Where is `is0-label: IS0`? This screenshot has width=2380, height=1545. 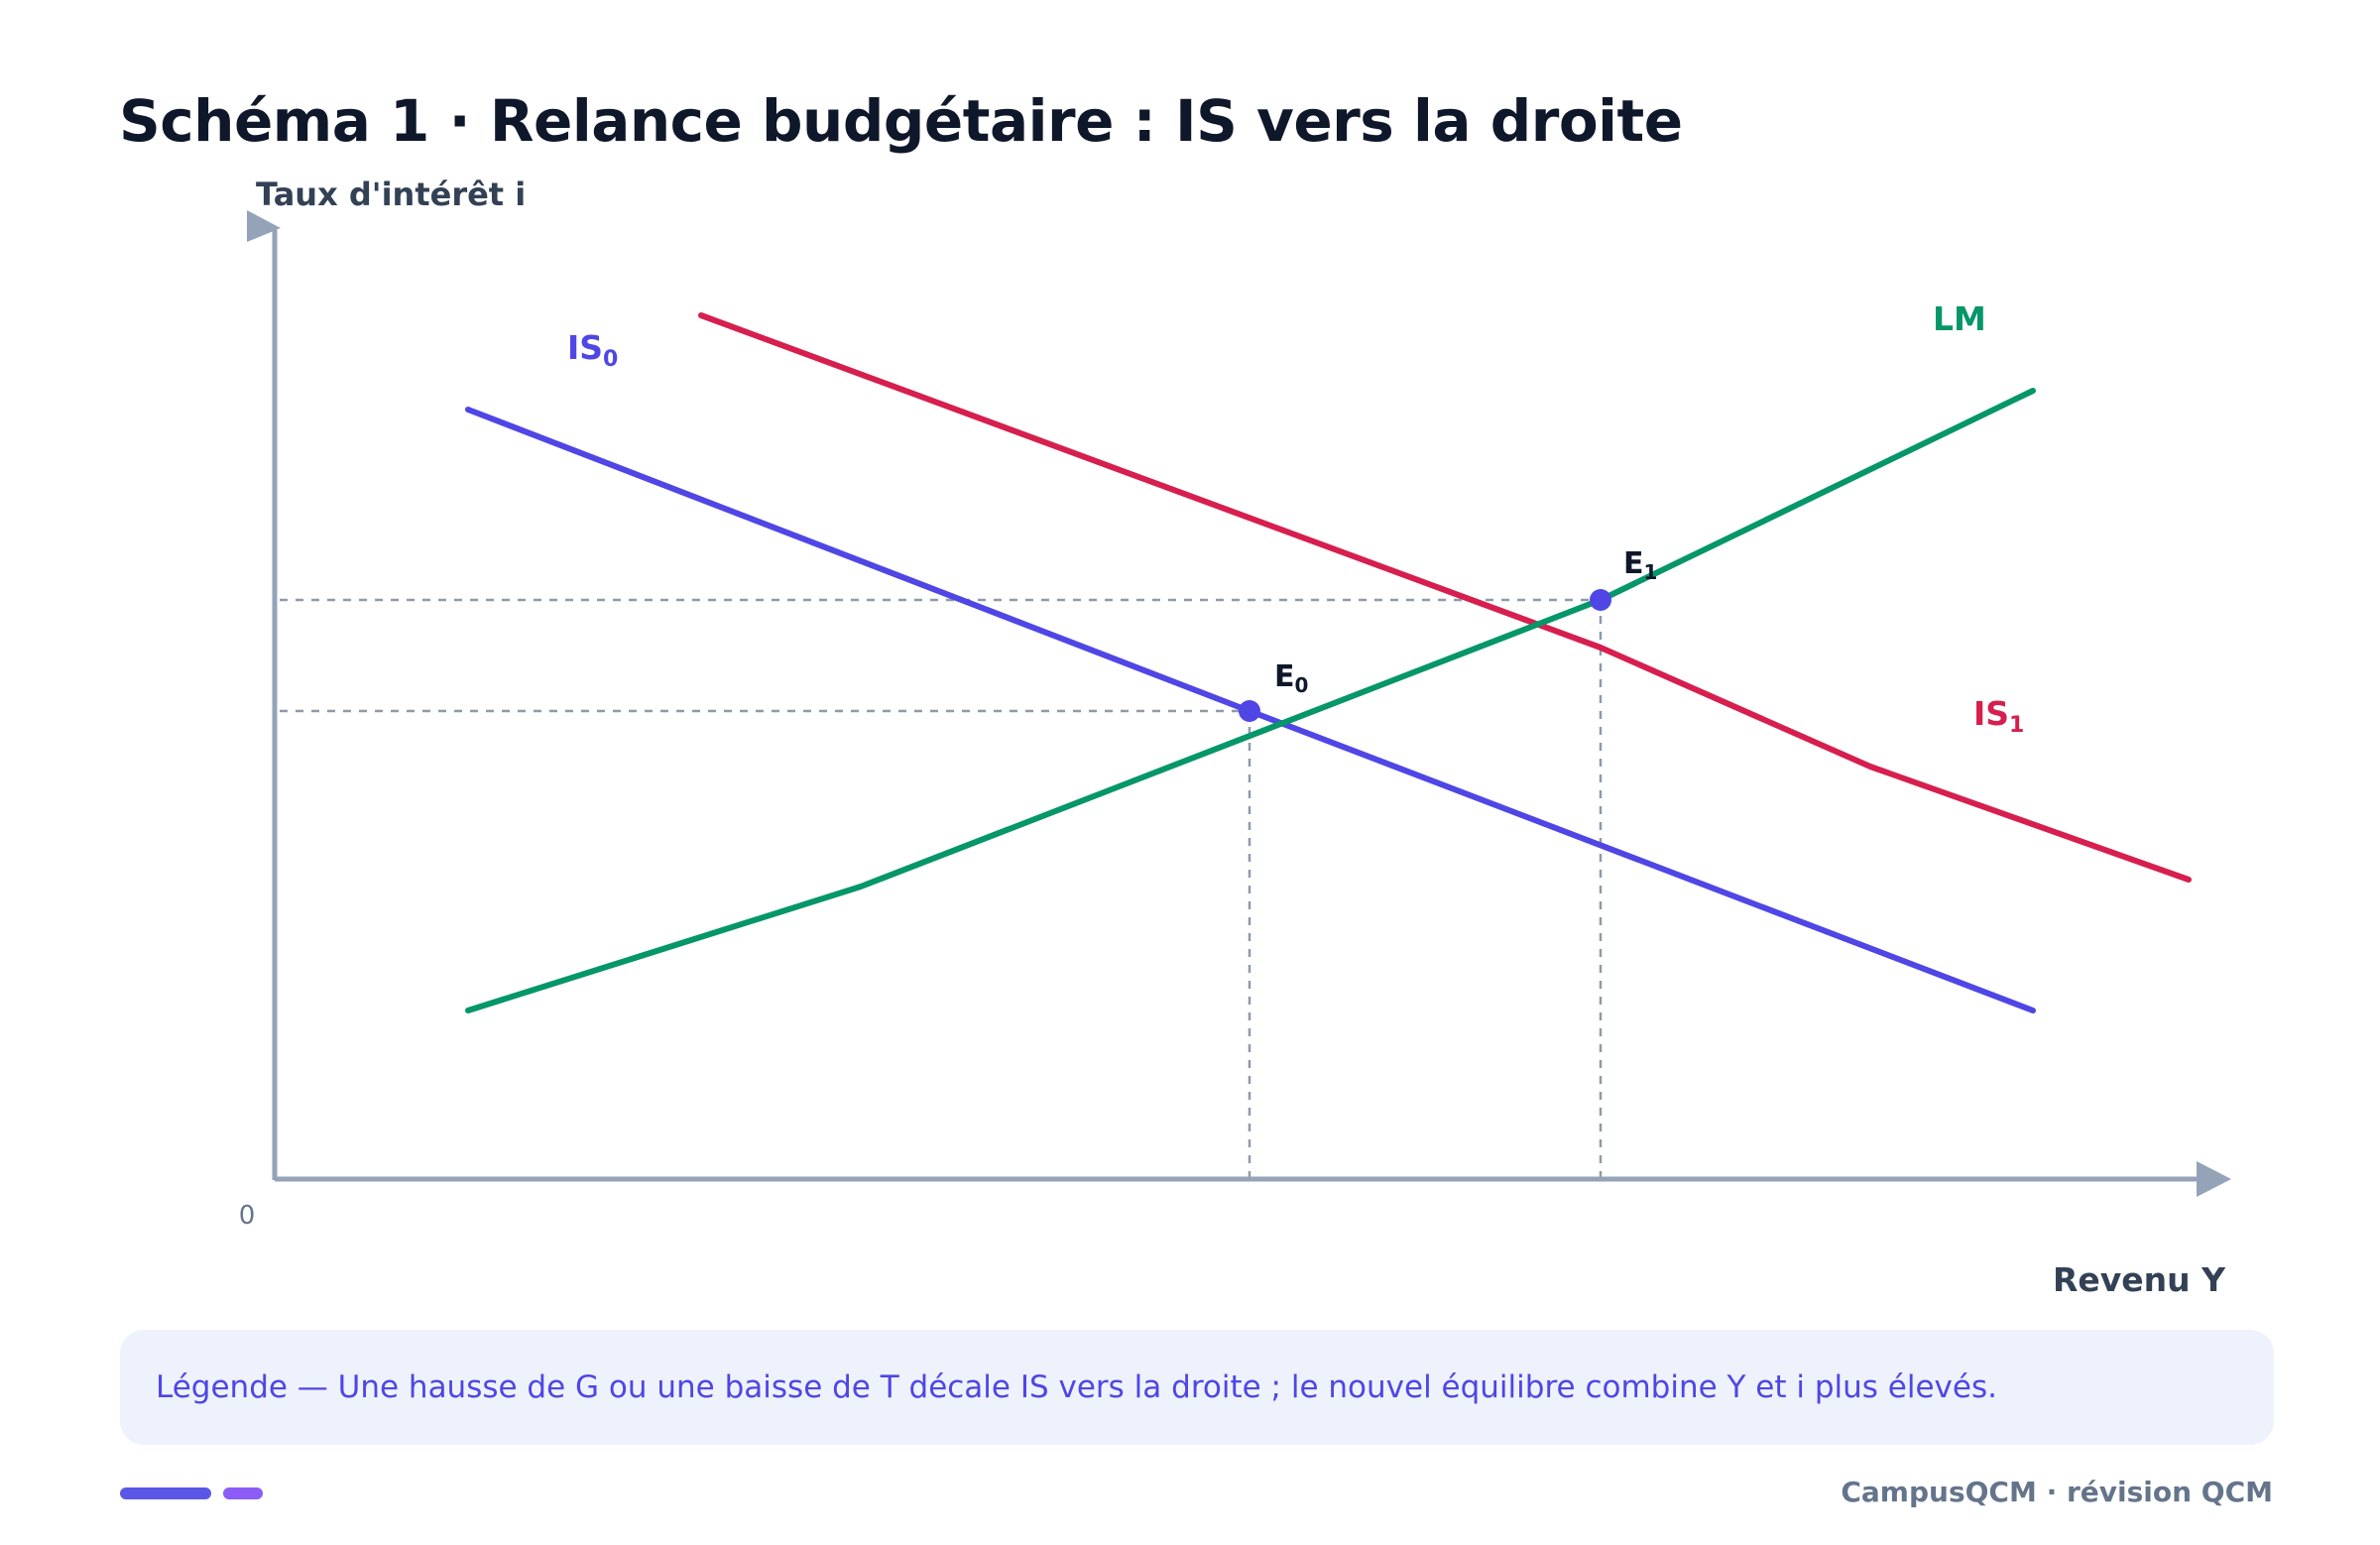 is0-label: IS0 is located at coordinates (592, 350).